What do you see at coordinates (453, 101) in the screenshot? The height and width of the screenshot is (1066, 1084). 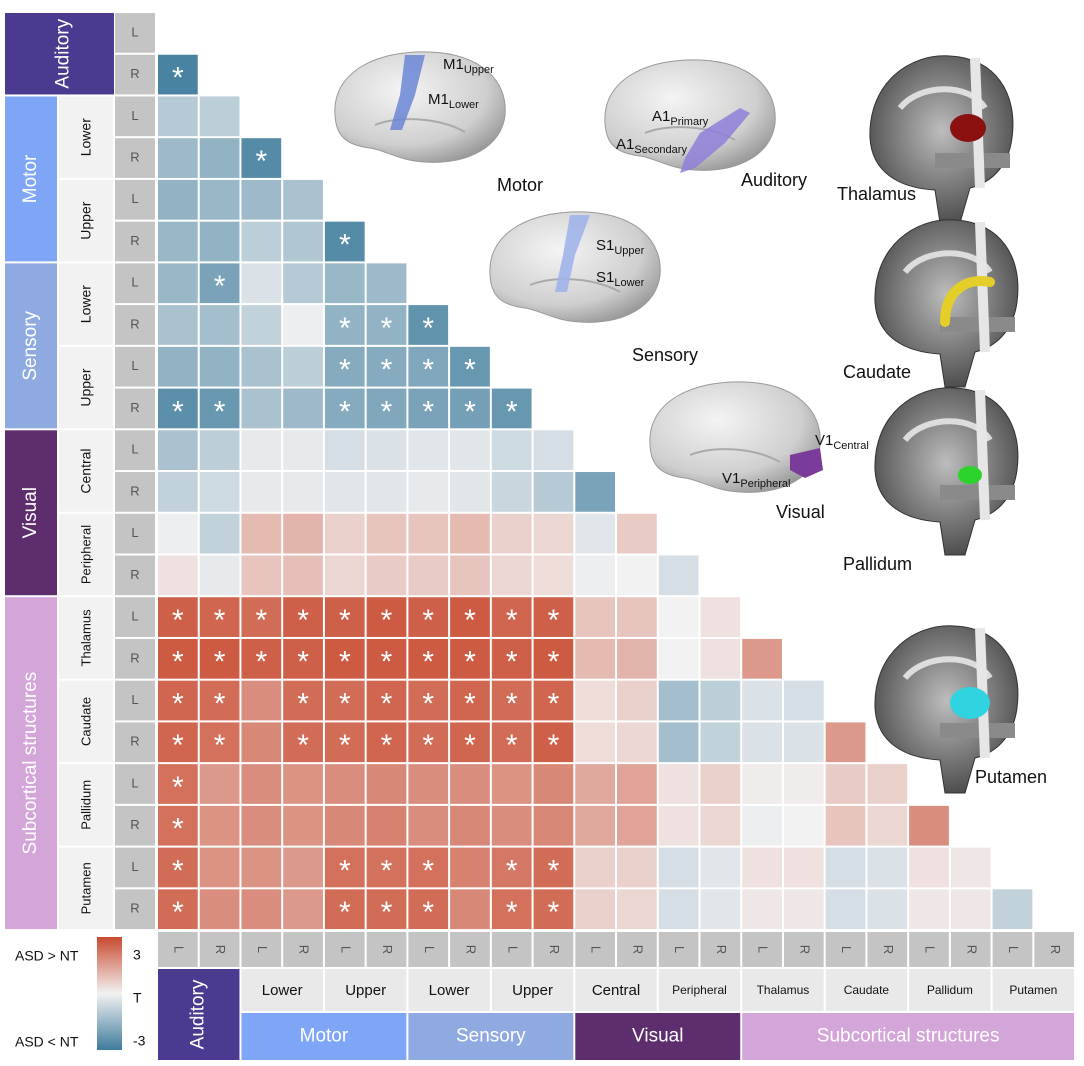 I see `region-label: M1Lower` at bounding box center [453, 101].